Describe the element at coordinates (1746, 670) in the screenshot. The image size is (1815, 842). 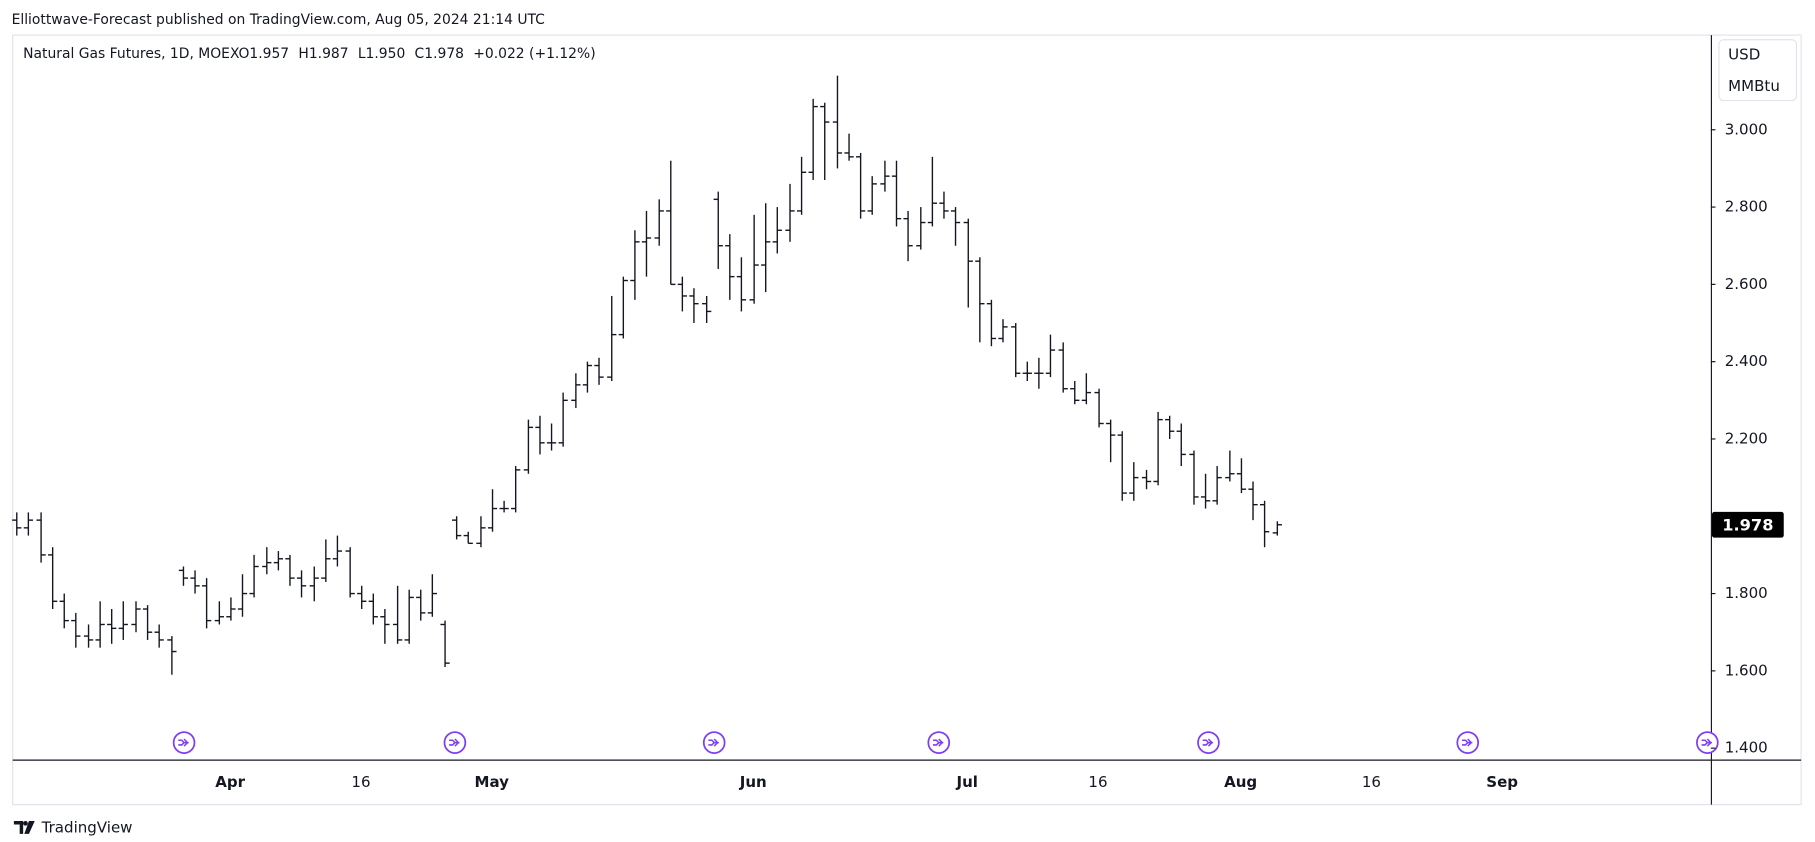
I see `y-tick-label: 1.600` at that location.